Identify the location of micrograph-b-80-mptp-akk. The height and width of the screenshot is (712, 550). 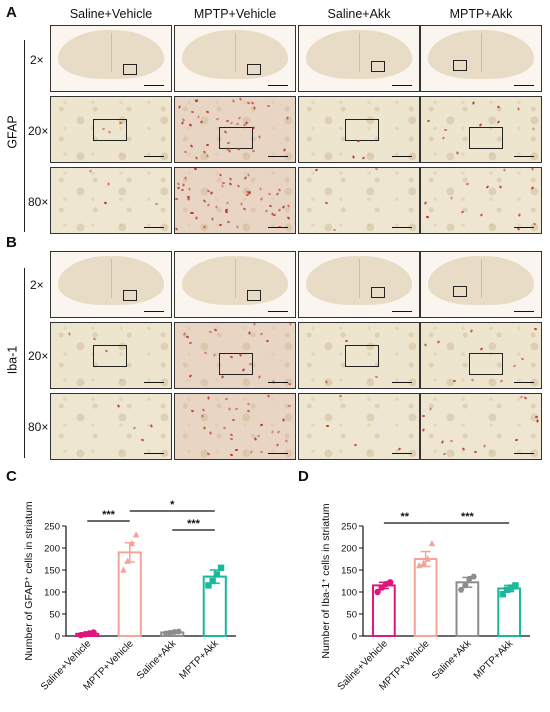
(481, 426).